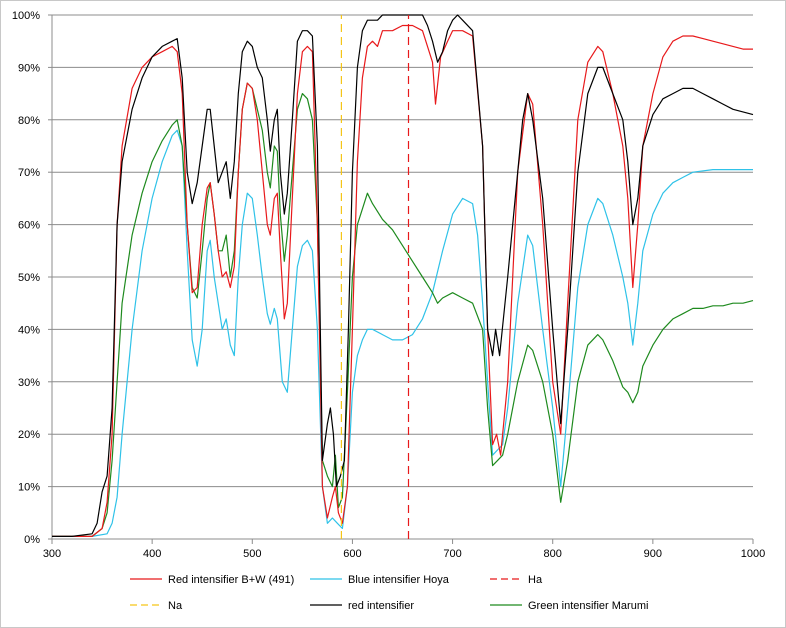 Image resolution: width=786 pixels, height=628 pixels. What do you see at coordinates (29, 173) in the screenshot?
I see `y-tick-label: 70%` at bounding box center [29, 173].